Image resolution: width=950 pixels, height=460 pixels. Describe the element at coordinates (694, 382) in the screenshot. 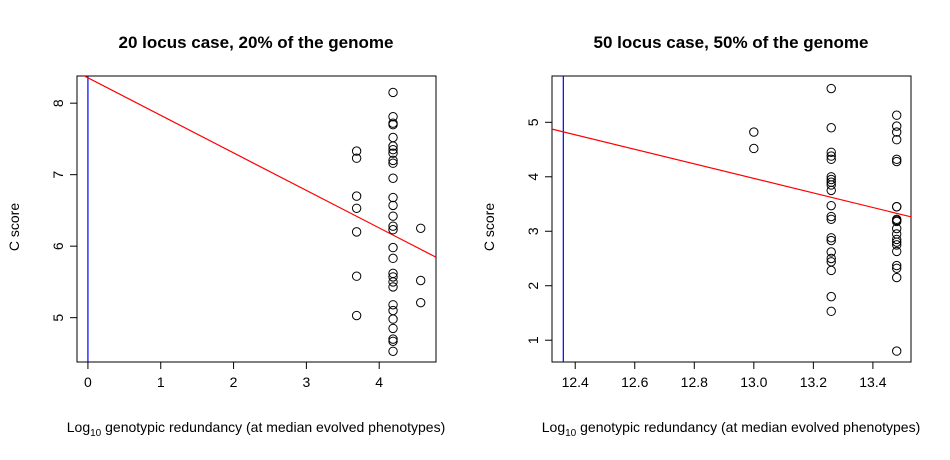

I see `x-tick-label: 12.8` at that location.